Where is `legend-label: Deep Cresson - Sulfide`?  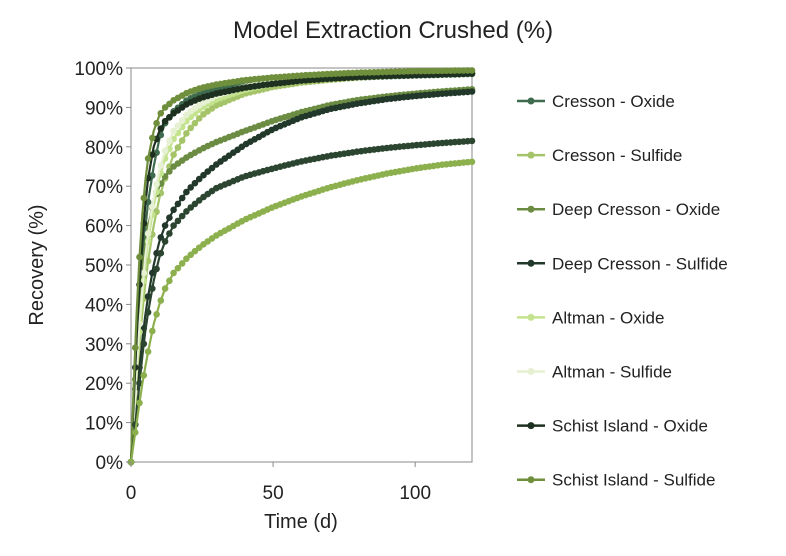
legend-label: Deep Cresson - Sulfide is located at coordinates (640, 263).